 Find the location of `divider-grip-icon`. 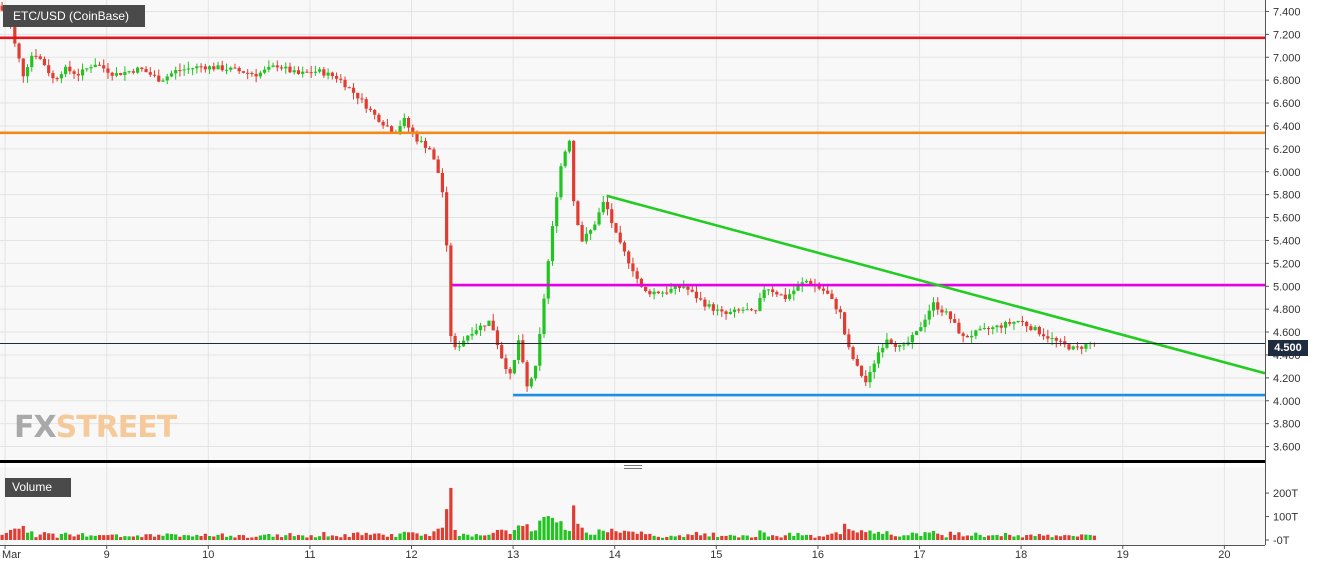

divider-grip-icon is located at coordinates (633, 467).